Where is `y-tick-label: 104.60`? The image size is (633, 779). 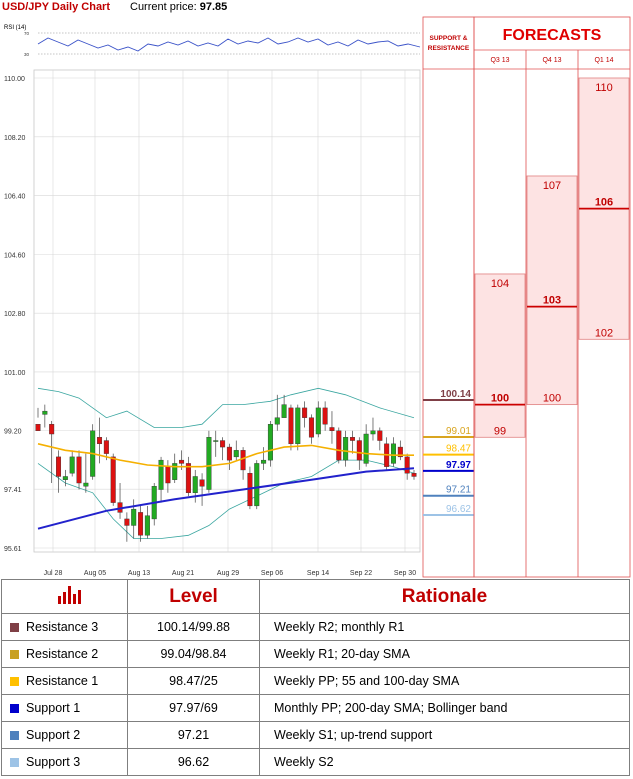 y-tick-label: 104.60 is located at coordinates (15, 255).